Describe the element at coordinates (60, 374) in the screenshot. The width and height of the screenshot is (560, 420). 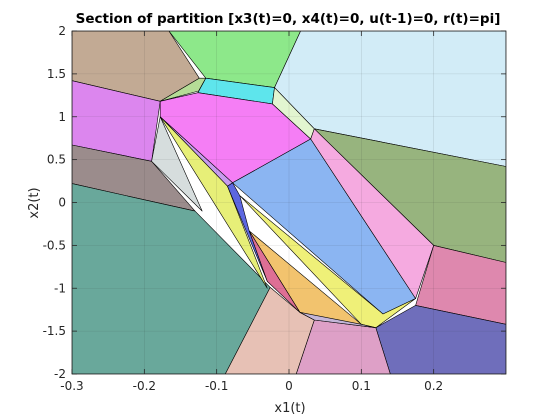
I see `y-tick-label: -2` at that location.